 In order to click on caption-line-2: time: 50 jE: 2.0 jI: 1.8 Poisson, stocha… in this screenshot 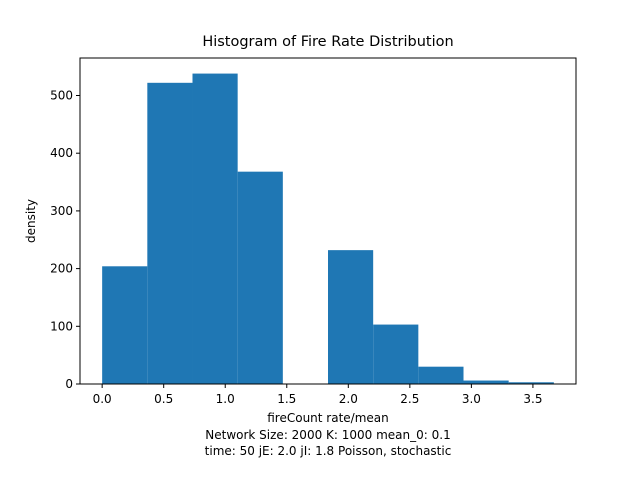, I will do `click(328, 451)`.